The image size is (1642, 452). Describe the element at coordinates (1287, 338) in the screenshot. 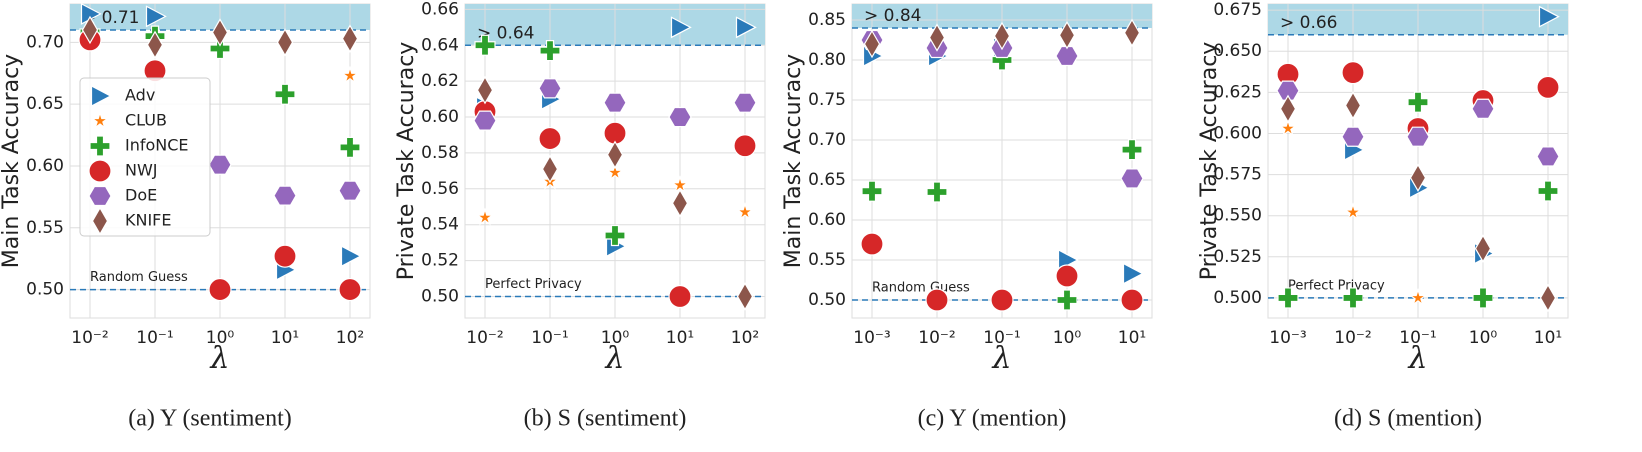

I see `x-tick-label: 10⁻³` at that location.